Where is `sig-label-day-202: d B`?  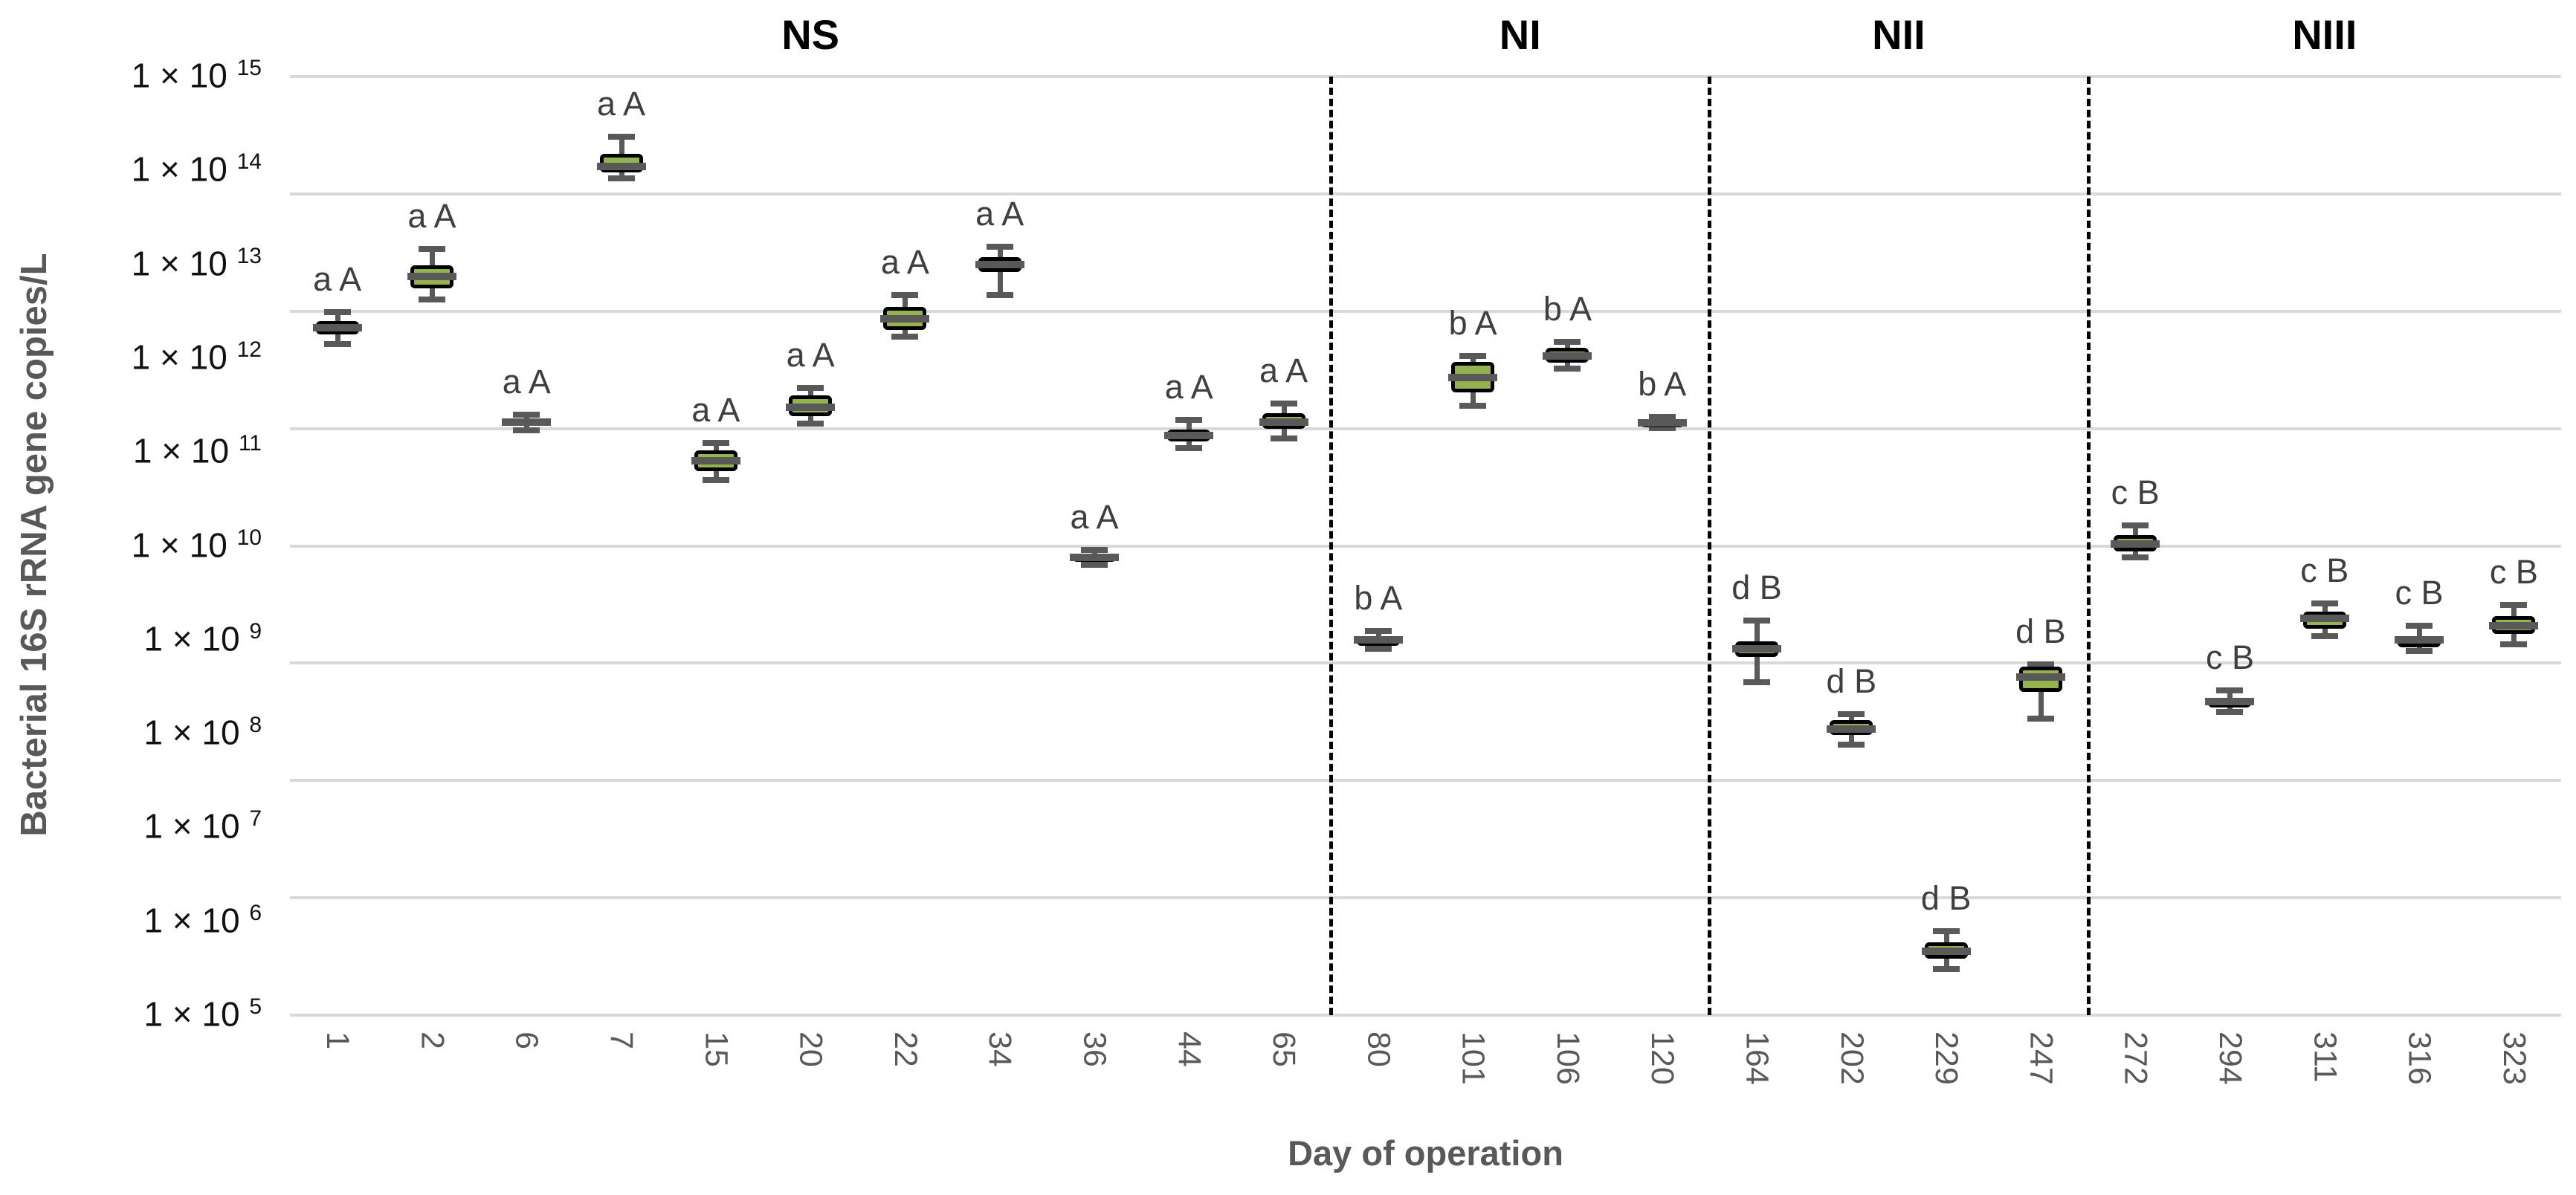
sig-label-day-202: d B is located at coordinates (1851, 681).